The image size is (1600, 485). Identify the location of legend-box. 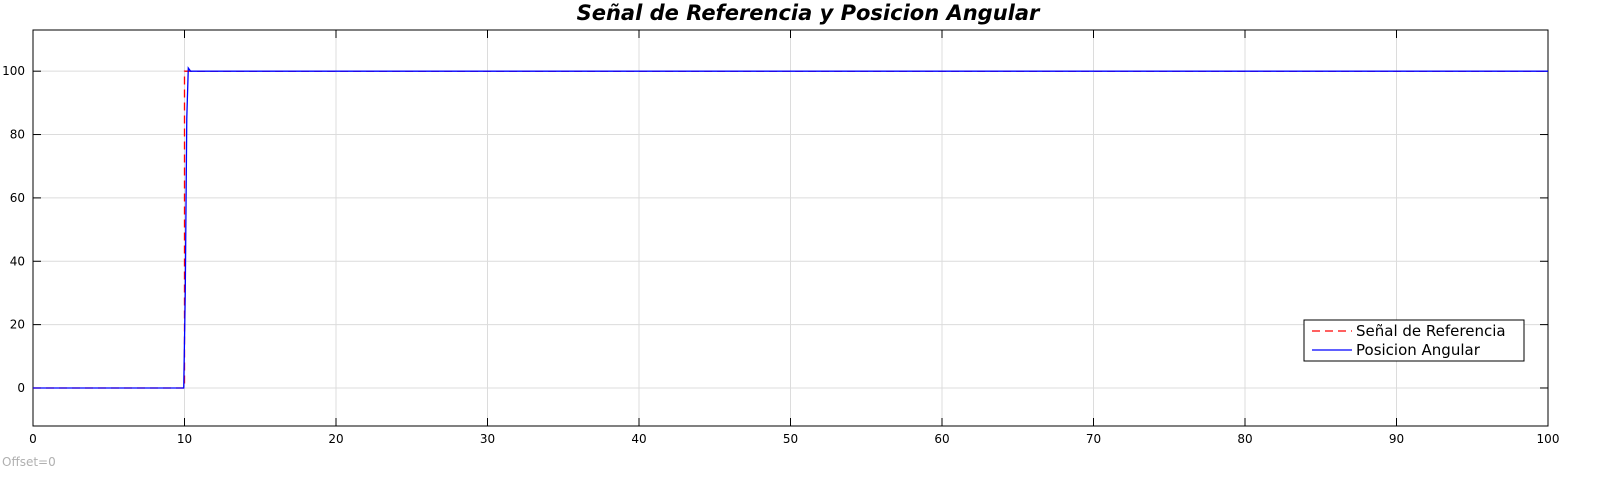
(1414, 340).